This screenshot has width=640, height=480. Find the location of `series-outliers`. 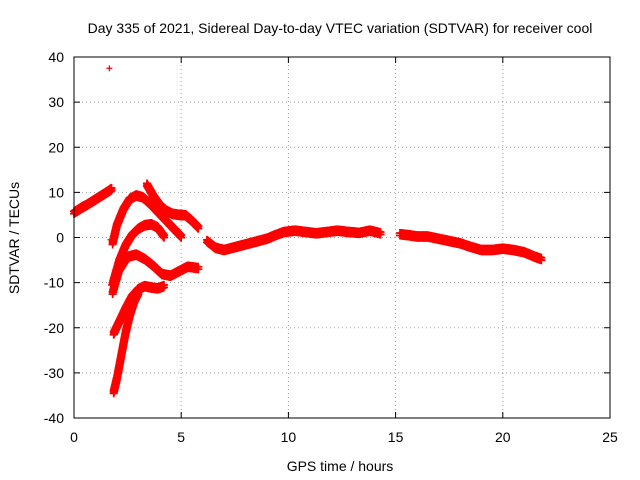

series-outliers is located at coordinates (110, 176).